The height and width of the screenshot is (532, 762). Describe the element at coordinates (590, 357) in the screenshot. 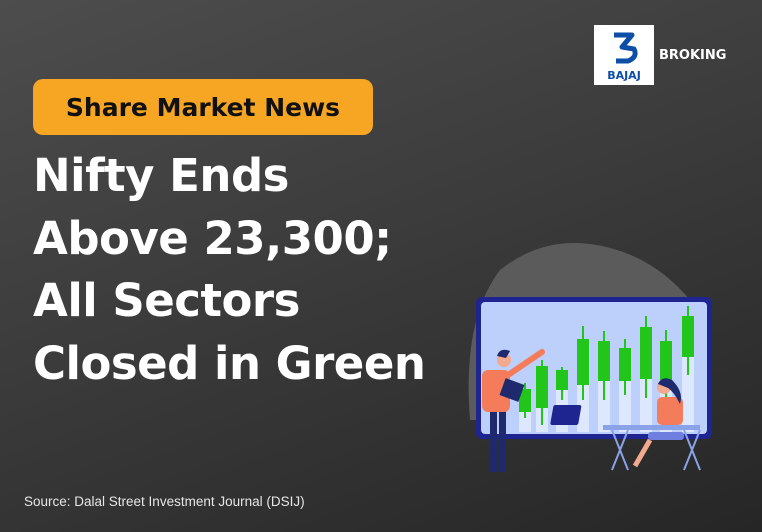

I see `candlestick-chart-presentation-illustration` at that location.